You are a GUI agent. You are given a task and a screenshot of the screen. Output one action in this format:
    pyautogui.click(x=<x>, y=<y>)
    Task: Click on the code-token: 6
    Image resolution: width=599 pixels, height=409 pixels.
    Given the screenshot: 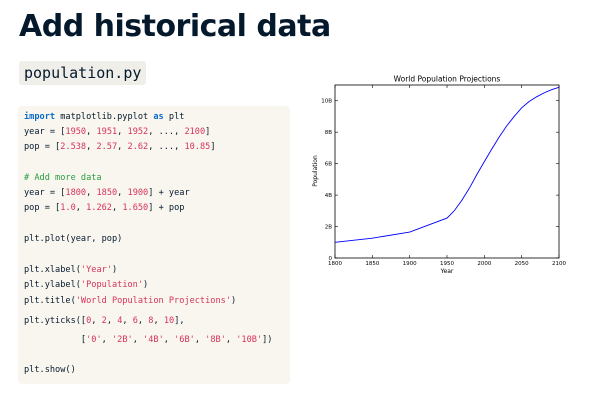 What is the action you would take?
    pyautogui.click(x=135, y=321)
    